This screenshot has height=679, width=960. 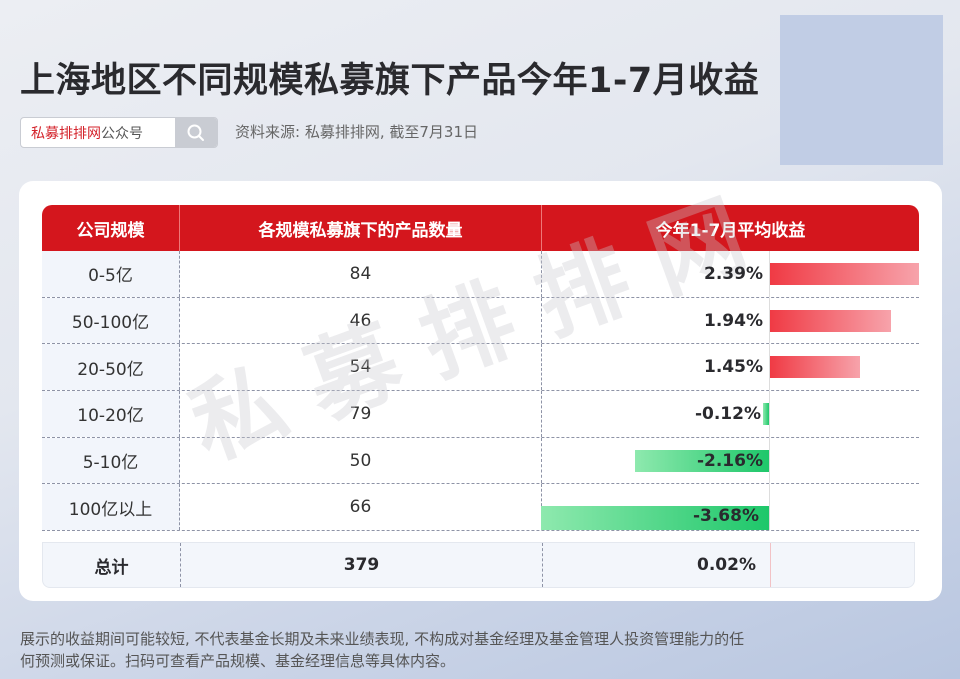 I want to click on table-row: 100亿以上 66 -3.68%, so click(x=480, y=508).